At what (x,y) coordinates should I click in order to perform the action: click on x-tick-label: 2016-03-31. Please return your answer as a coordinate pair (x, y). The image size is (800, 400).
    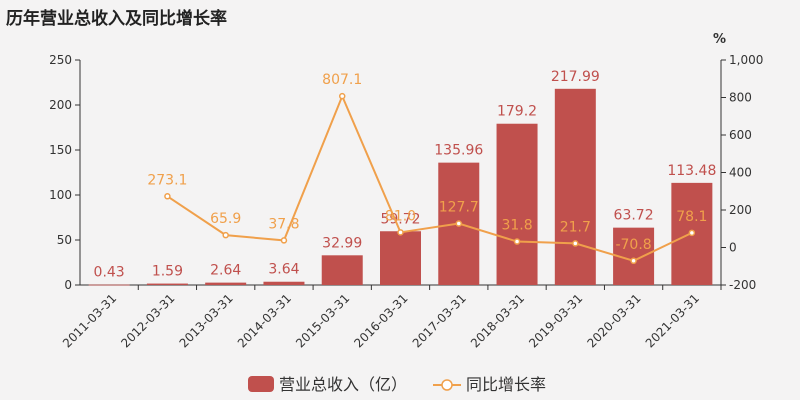
    Looking at the image, I should click on (380, 320).